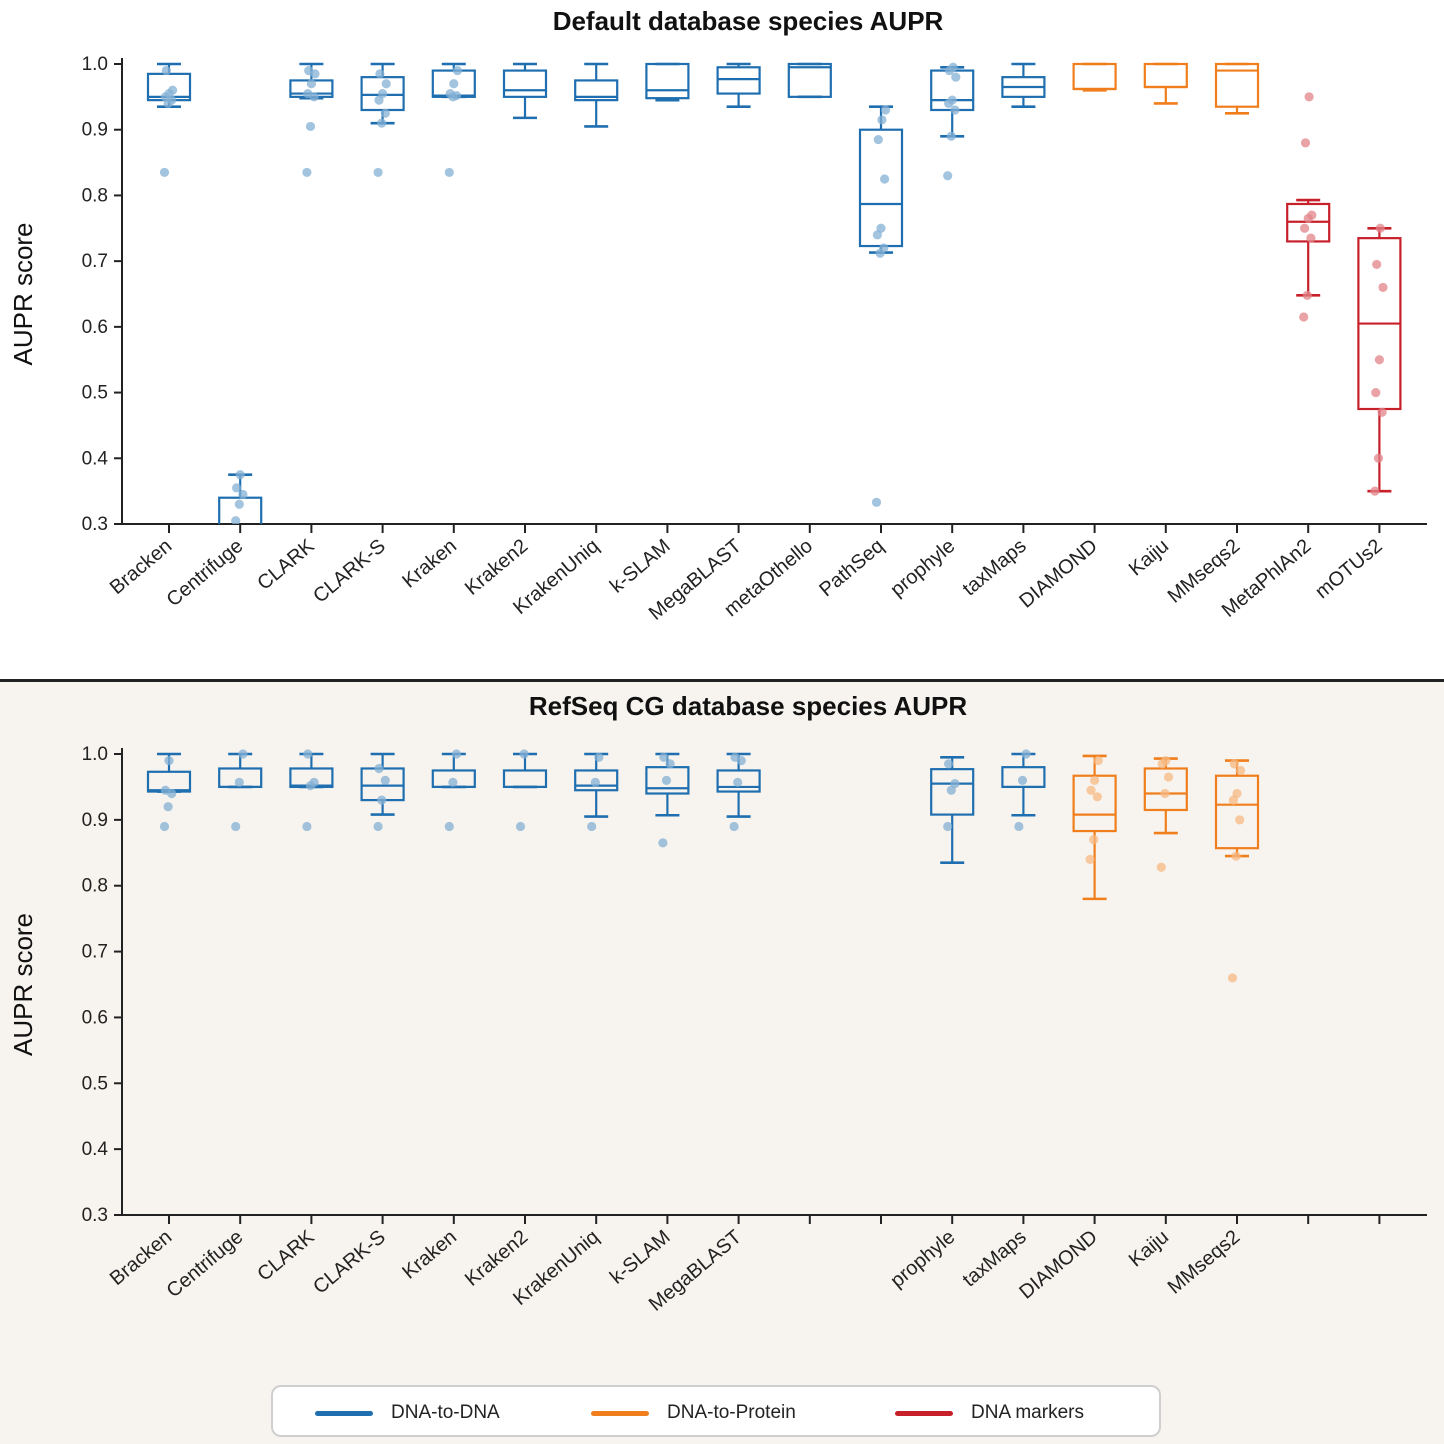 The width and height of the screenshot is (1444, 1444). What do you see at coordinates (924, 1413) in the screenshot?
I see `legend-swatch-dna-markers` at bounding box center [924, 1413].